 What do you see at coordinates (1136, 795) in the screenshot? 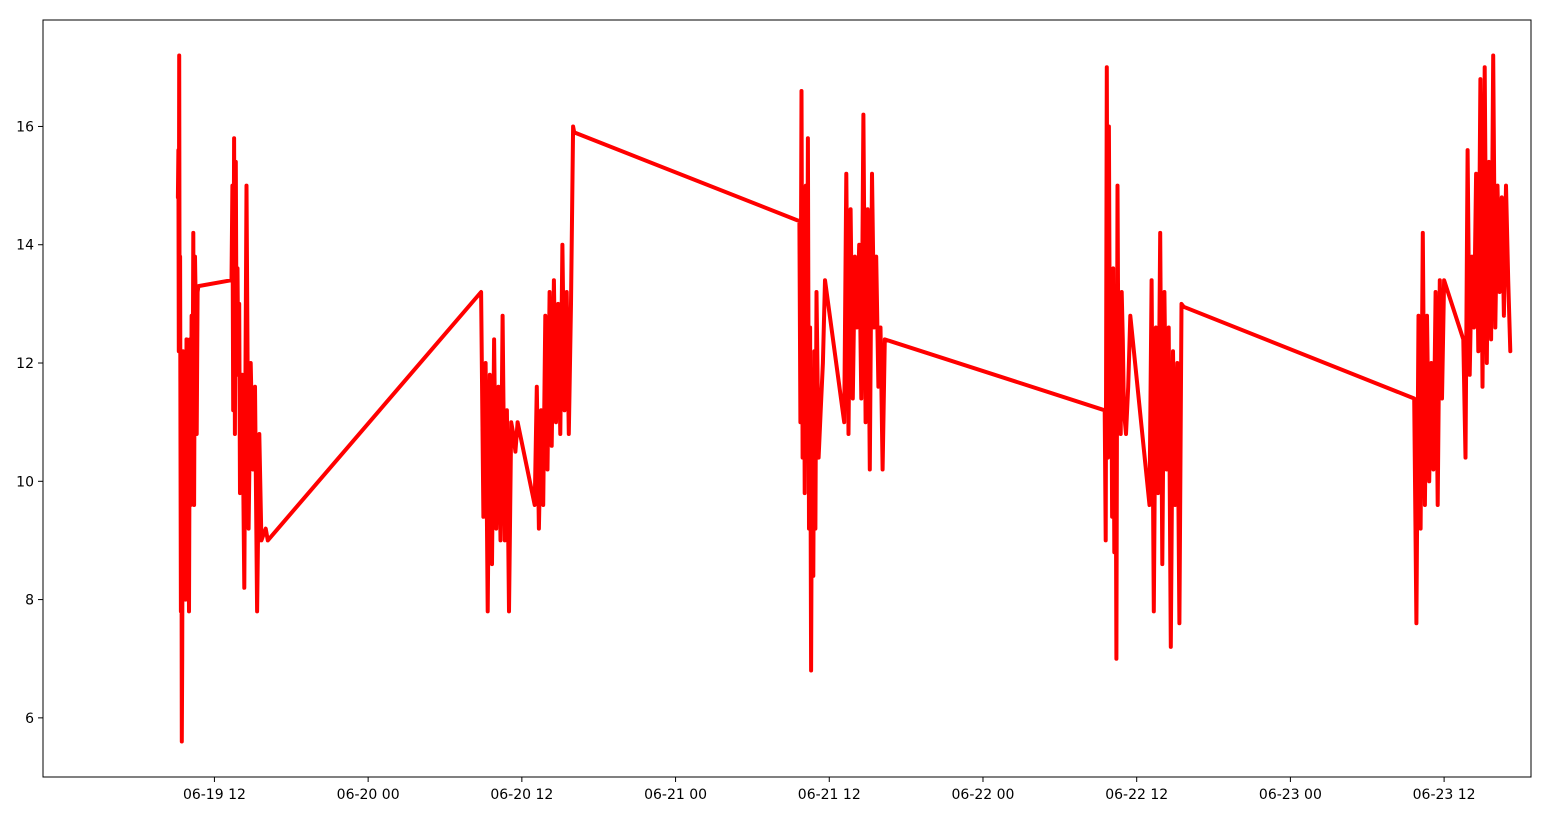
I see `x-tick-label: 06-22 12` at bounding box center [1136, 795].